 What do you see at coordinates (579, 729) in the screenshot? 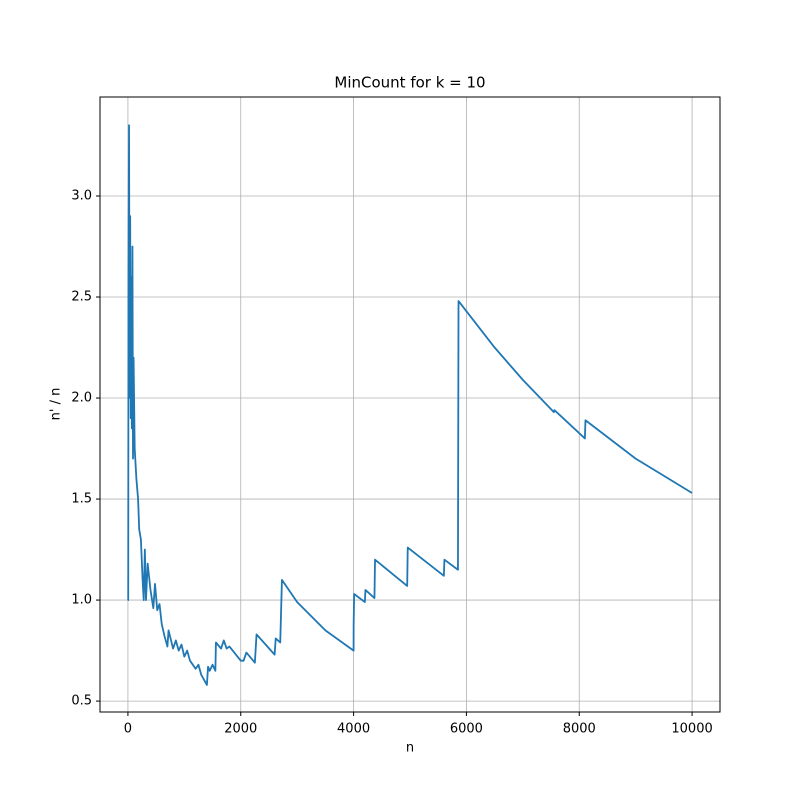
I see `x-tick-label: 8000` at bounding box center [579, 729].